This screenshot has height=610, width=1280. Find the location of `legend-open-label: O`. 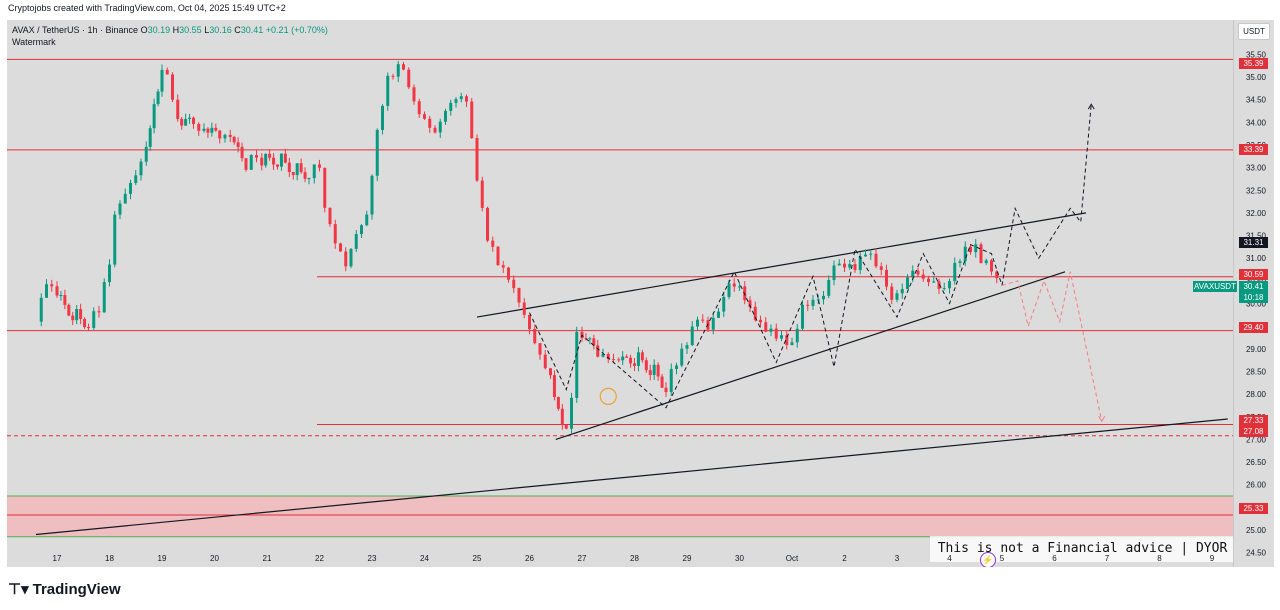

legend-open-label: O is located at coordinates (144, 30).